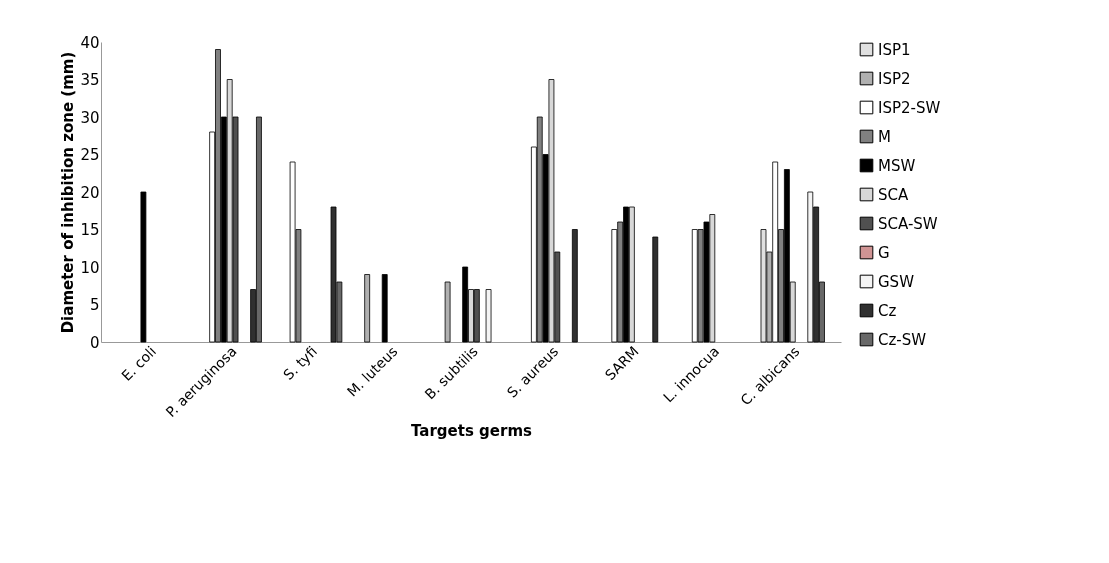  Describe the element at coordinates (68, 192) in the screenshot. I see `y-axis-title: Diameter of inhibition zone (mm)` at that location.